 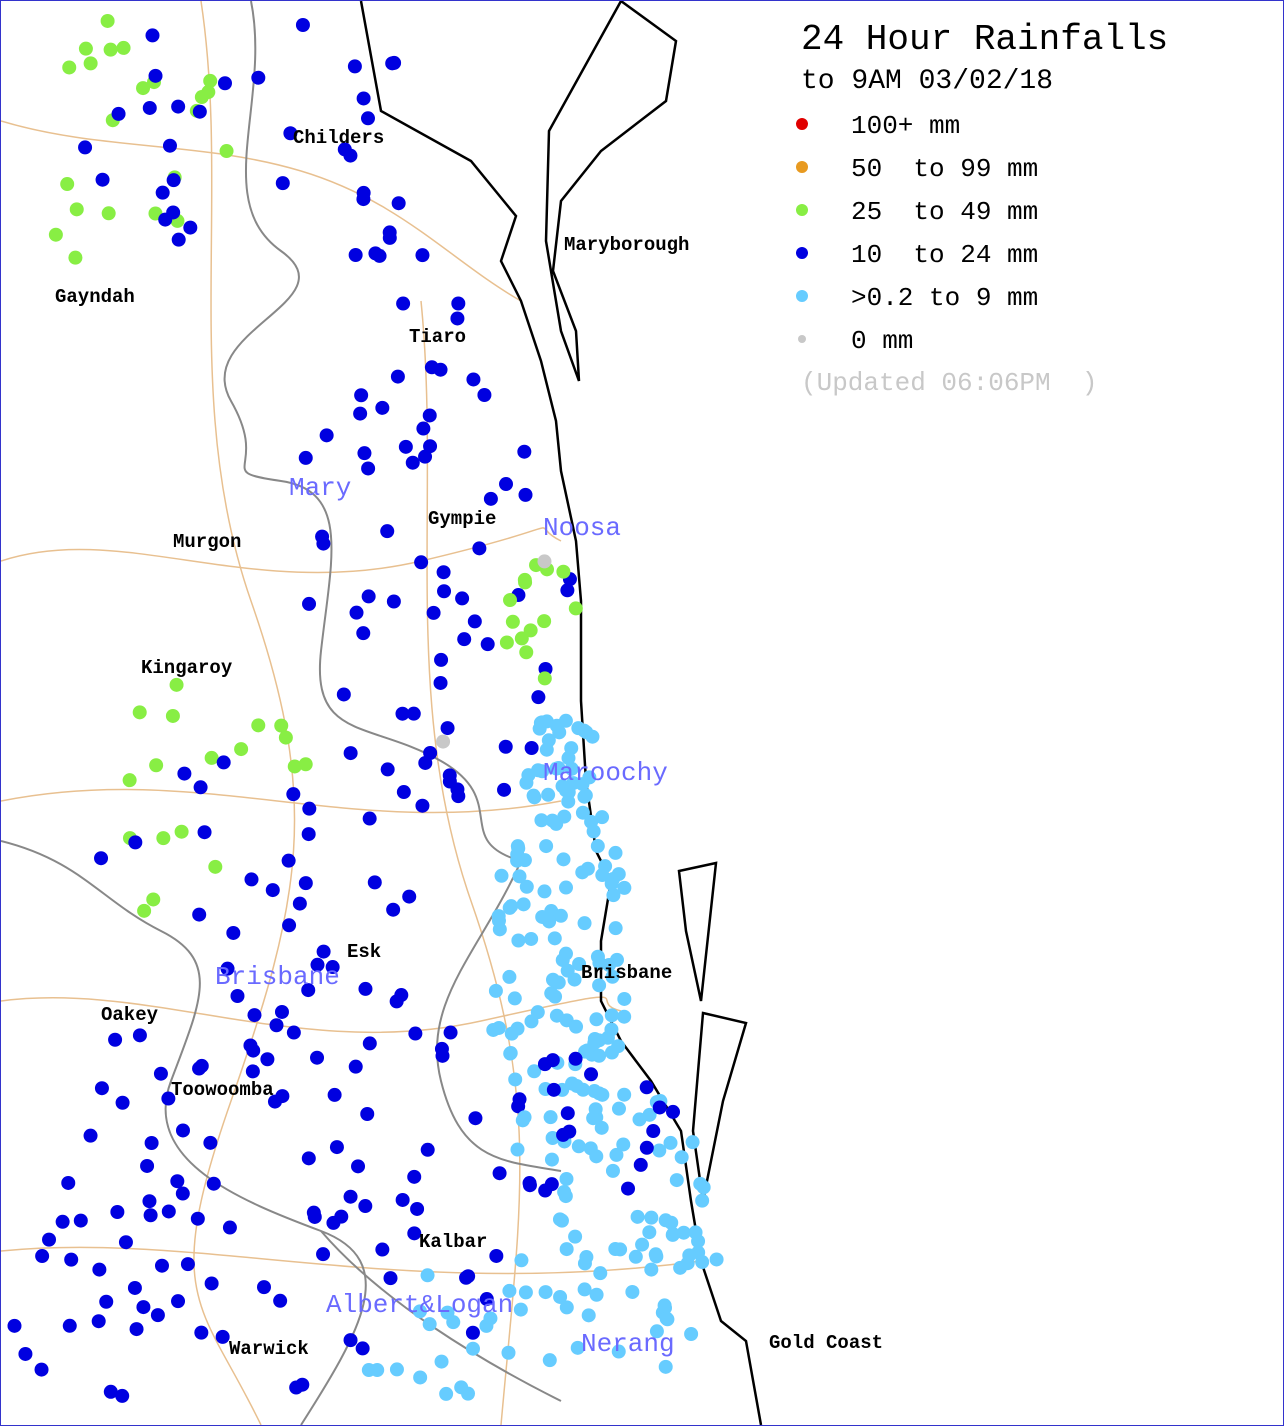 I want to click on town-label: Gold Coast, so click(x=826, y=1343).